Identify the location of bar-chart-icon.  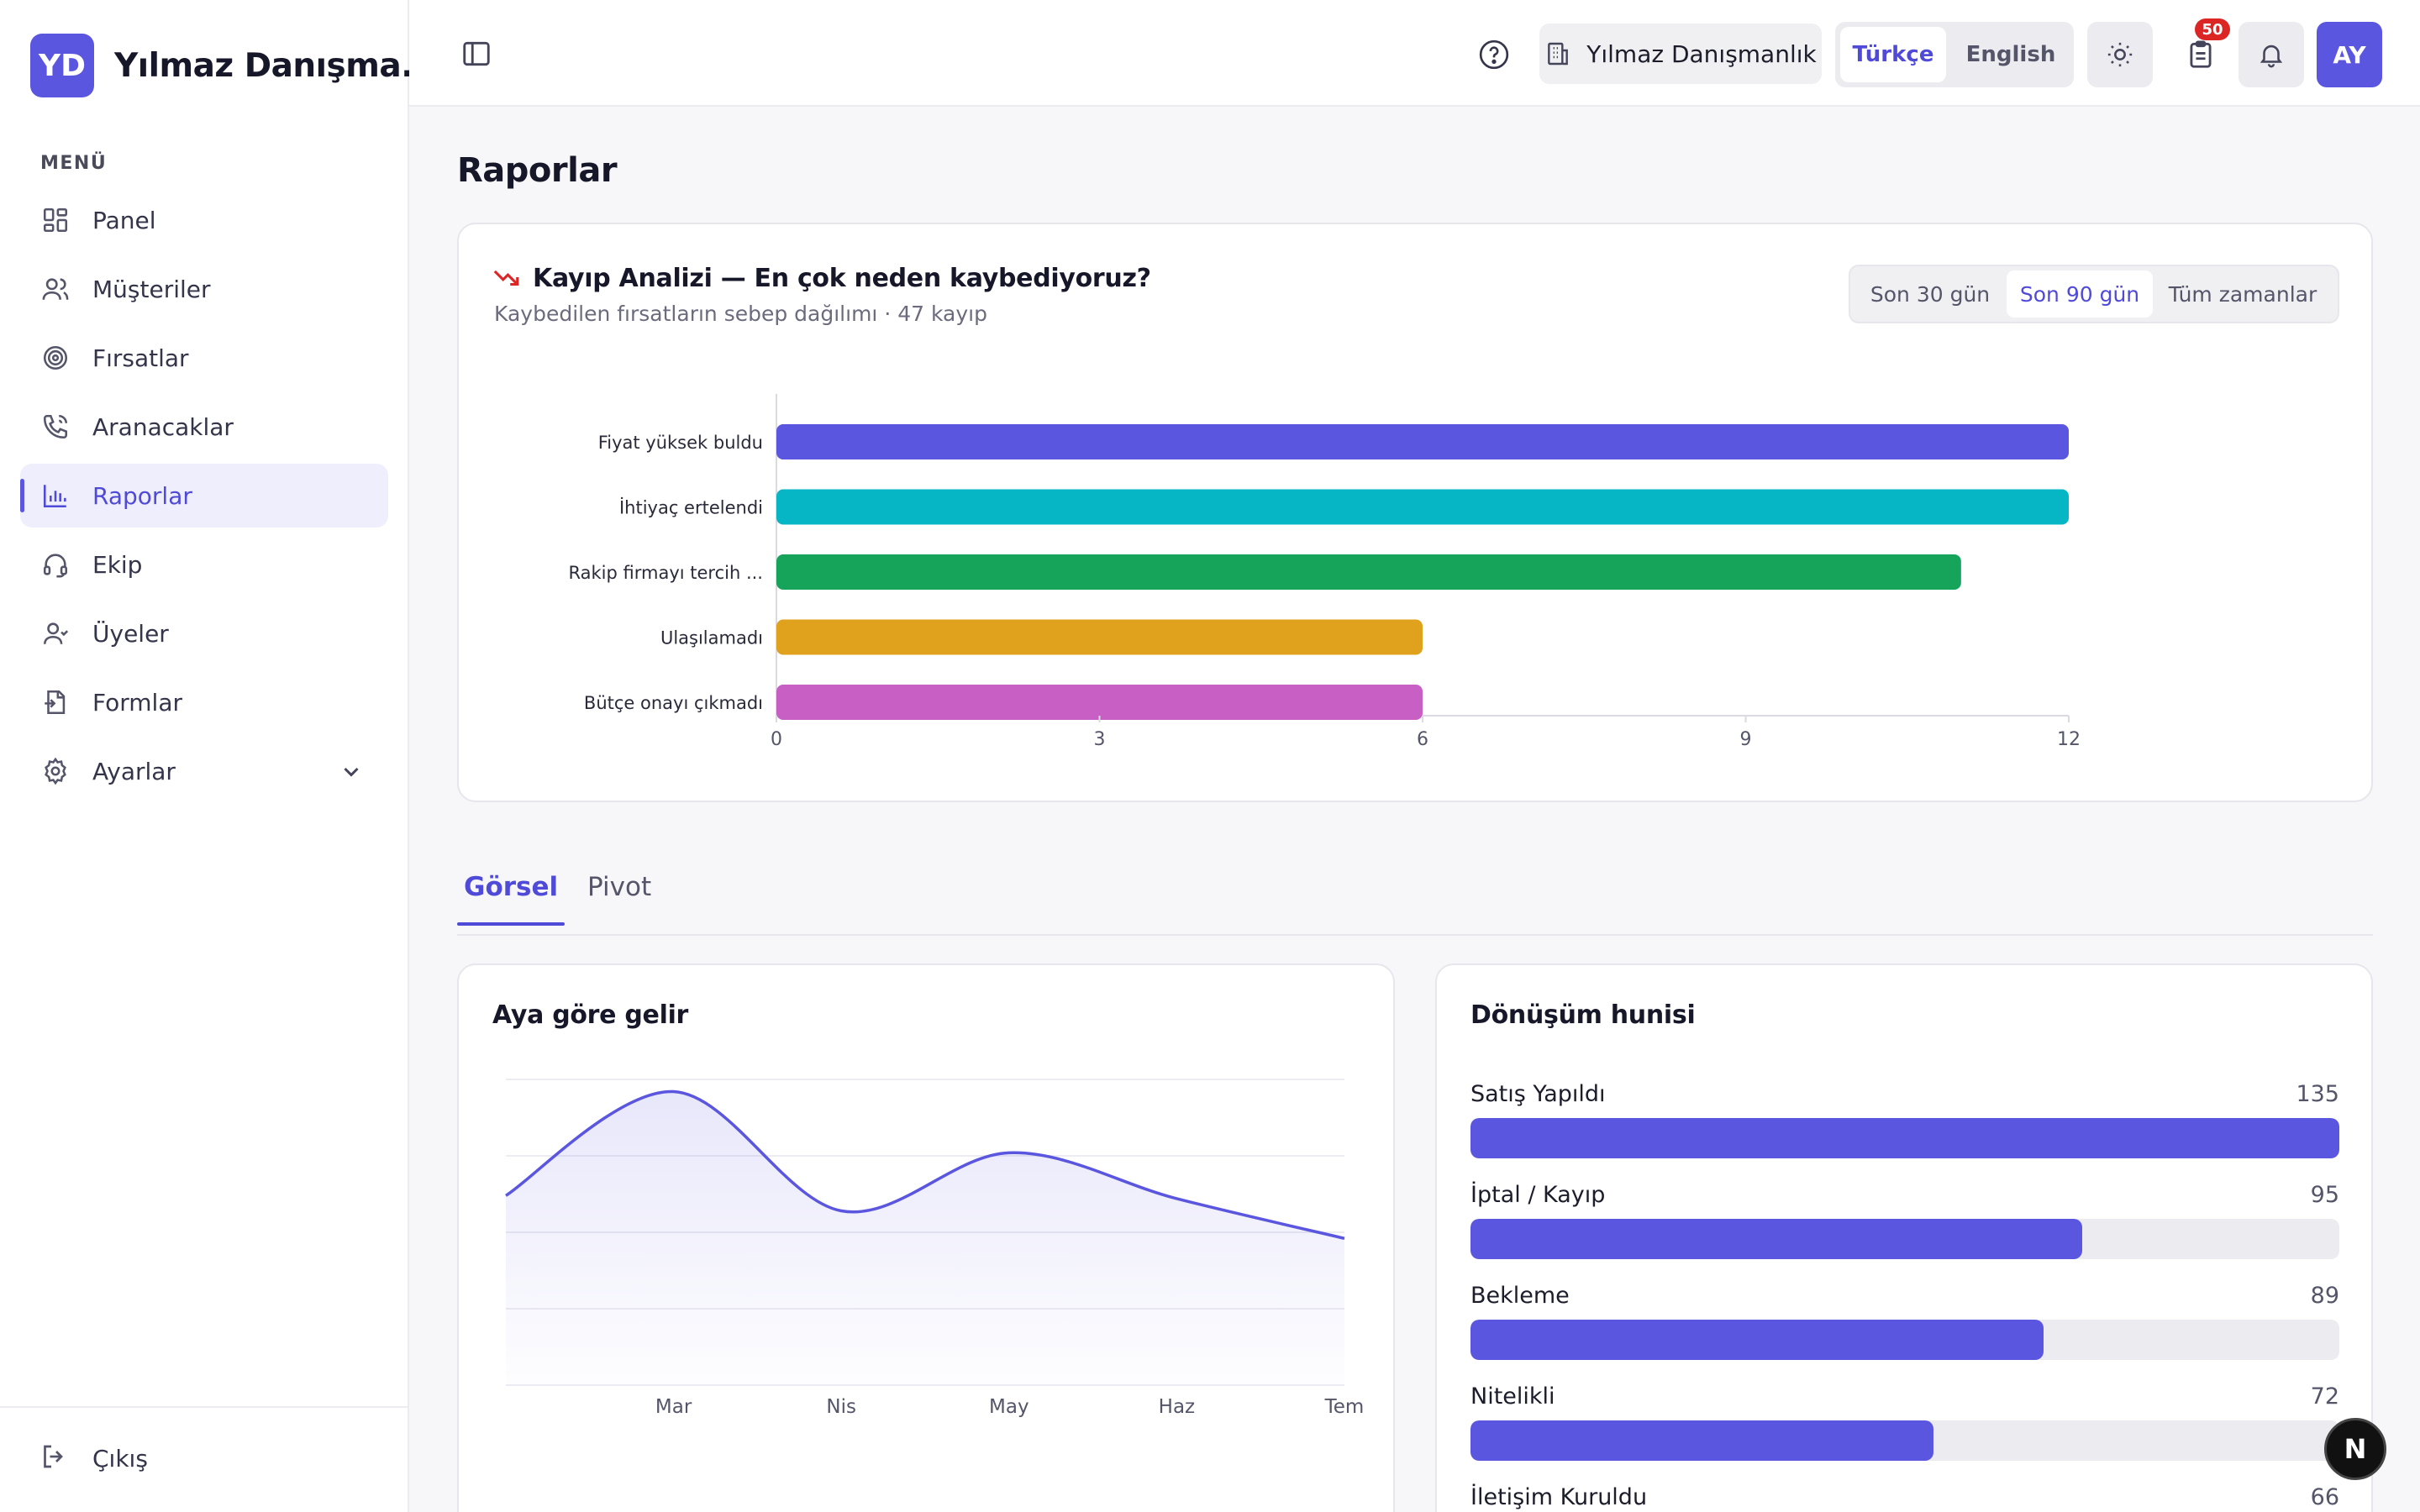
(55, 495).